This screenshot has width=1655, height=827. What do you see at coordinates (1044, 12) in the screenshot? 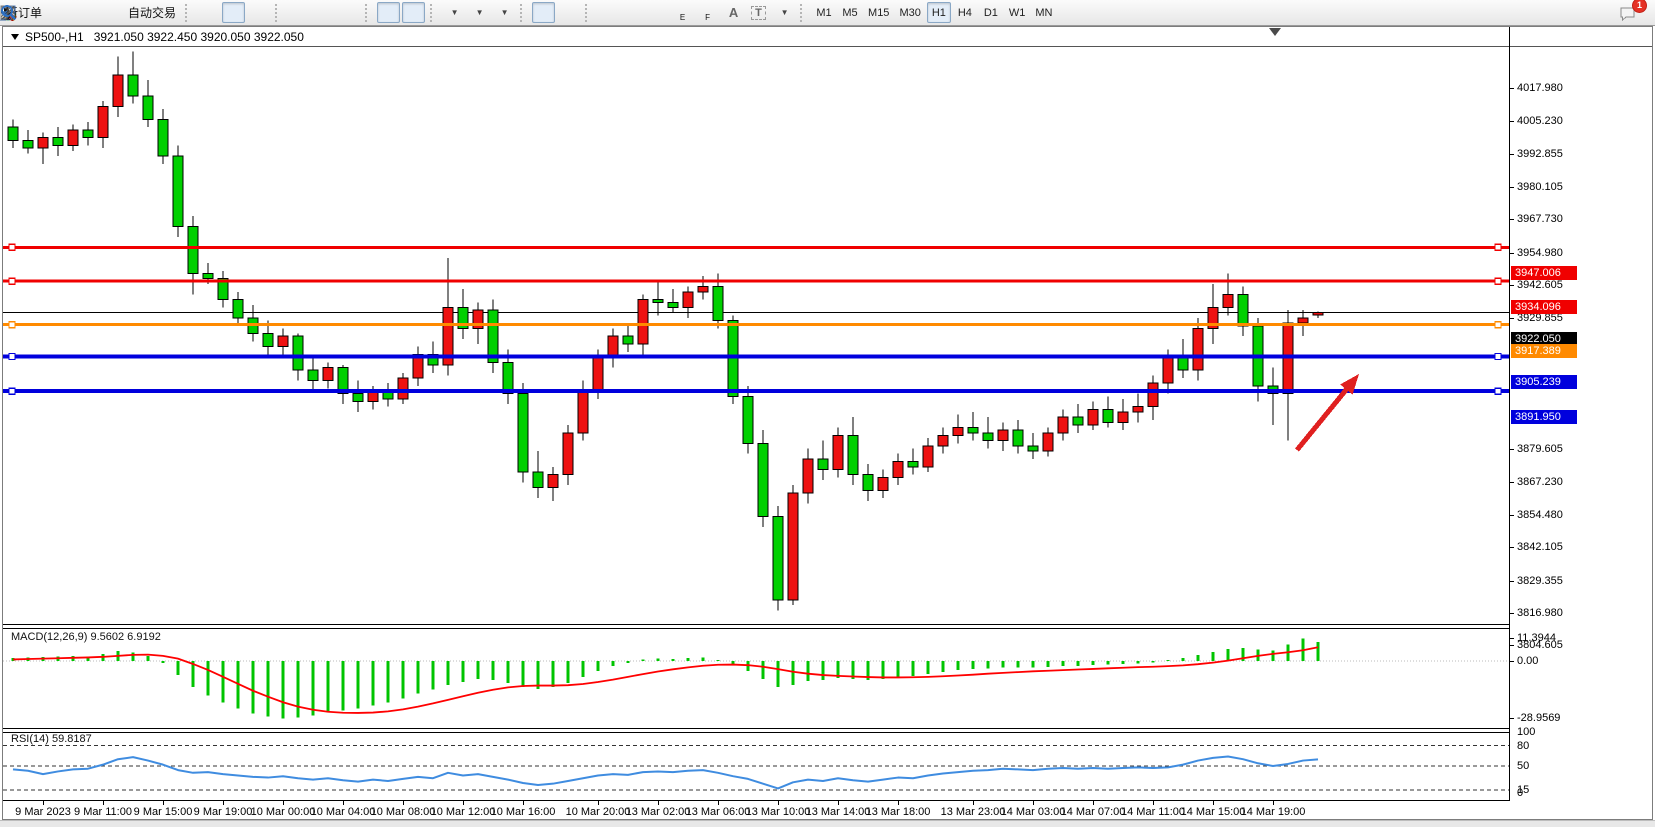
I see `timeframe-button-mn: MN` at bounding box center [1044, 12].